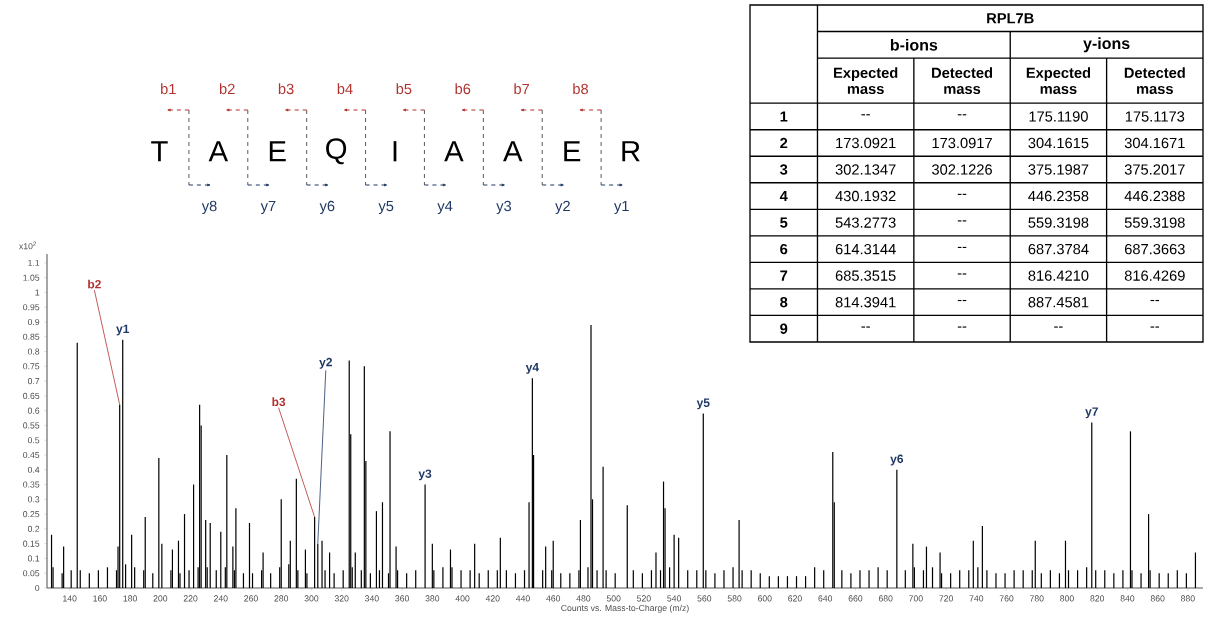 The width and height of the screenshot is (1208, 628). I want to click on y-tick-label: 0.15, so click(31, 543).